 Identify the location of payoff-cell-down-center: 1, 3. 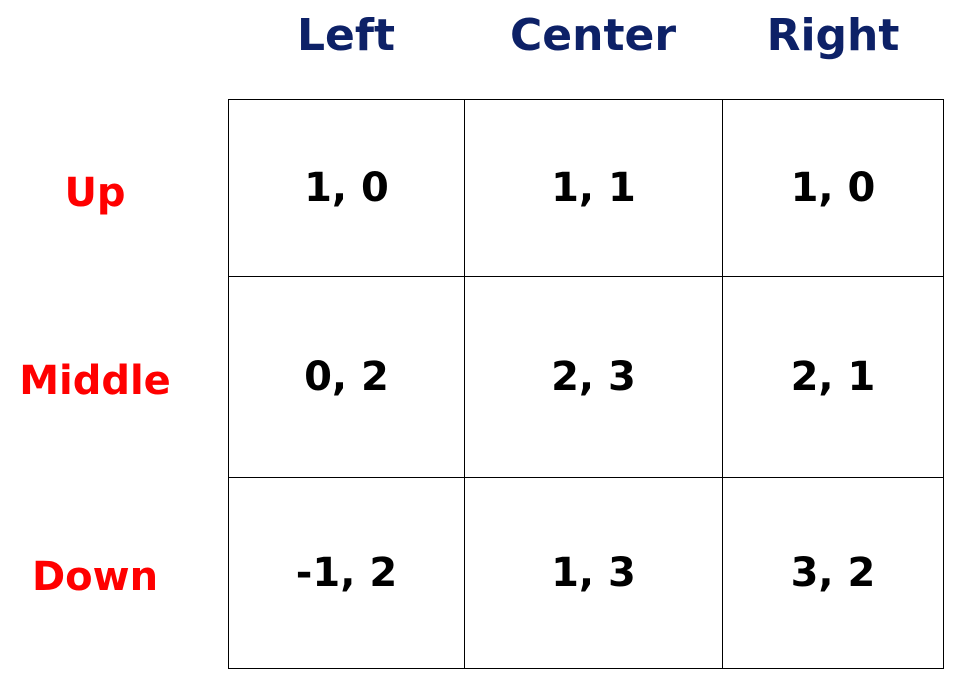
(594, 573).